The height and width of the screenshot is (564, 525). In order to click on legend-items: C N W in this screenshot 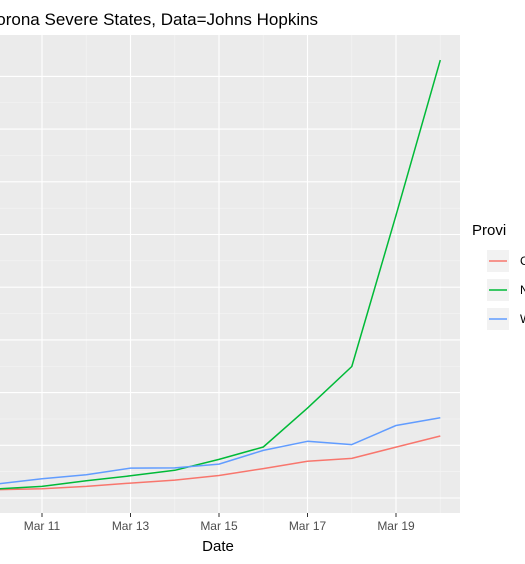, I will do `click(506, 290)`.